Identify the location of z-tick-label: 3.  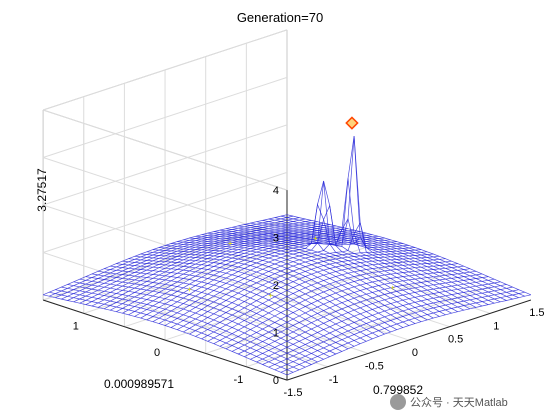
(276, 239).